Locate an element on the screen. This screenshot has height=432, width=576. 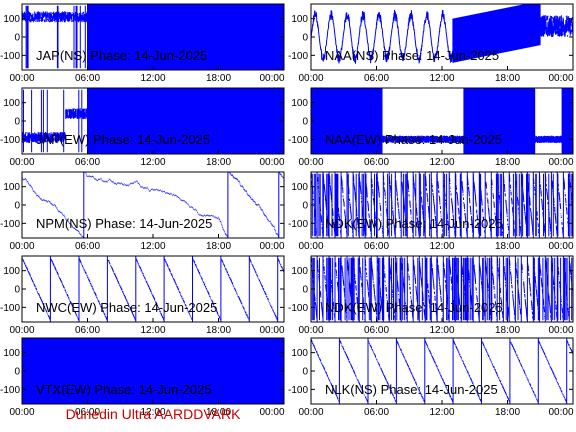
panel-title: VTX(EW) Phase: 14-Jun-2025 is located at coordinates (124, 389).